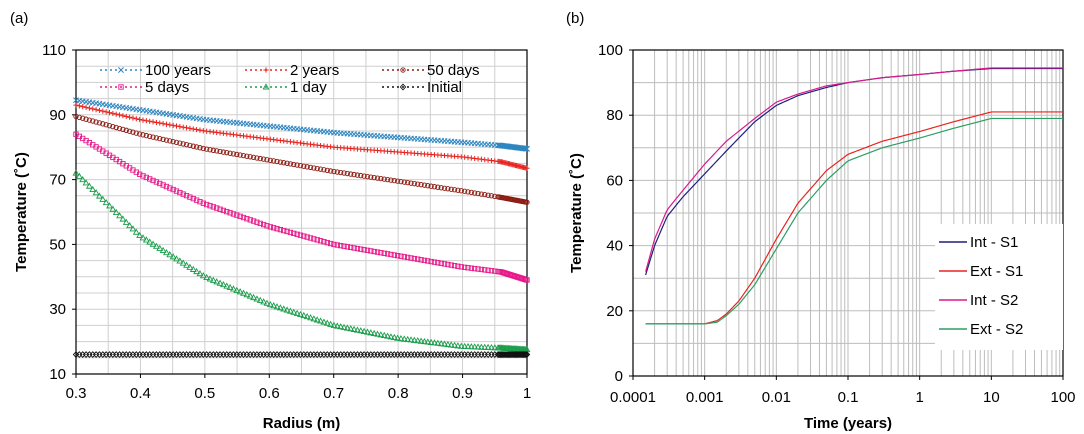 The height and width of the screenshot is (434, 1084). What do you see at coordinates (140, 393) in the screenshot?
I see `x-tick-label: 0.4` at bounding box center [140, 393].